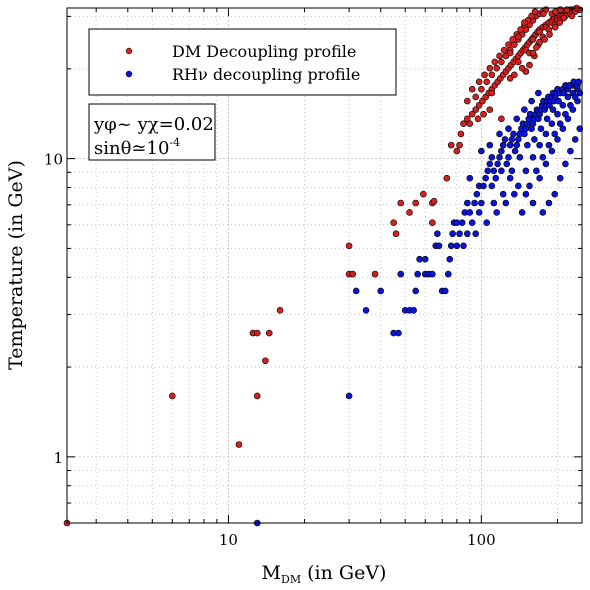  What do you see at coordinates (174, 142) in the screenshot?
I see `annotation-line-2-exponent: -4` at bounding box center [174, 142].